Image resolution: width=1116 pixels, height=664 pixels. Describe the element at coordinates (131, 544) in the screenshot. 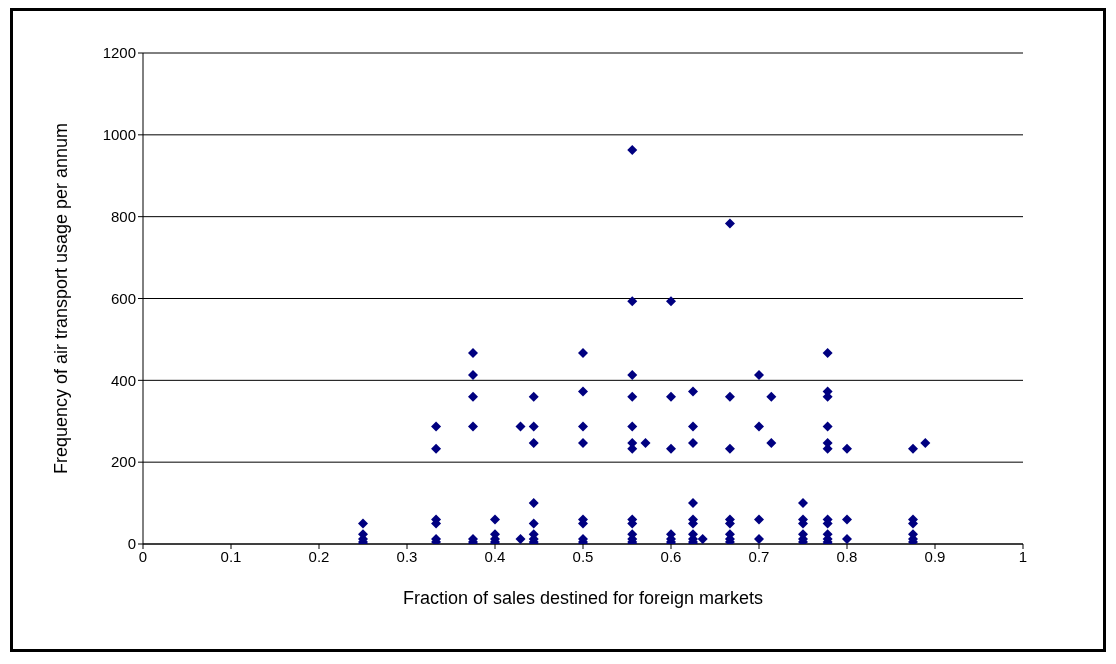

I see `y-tick-label: 0` at that location.